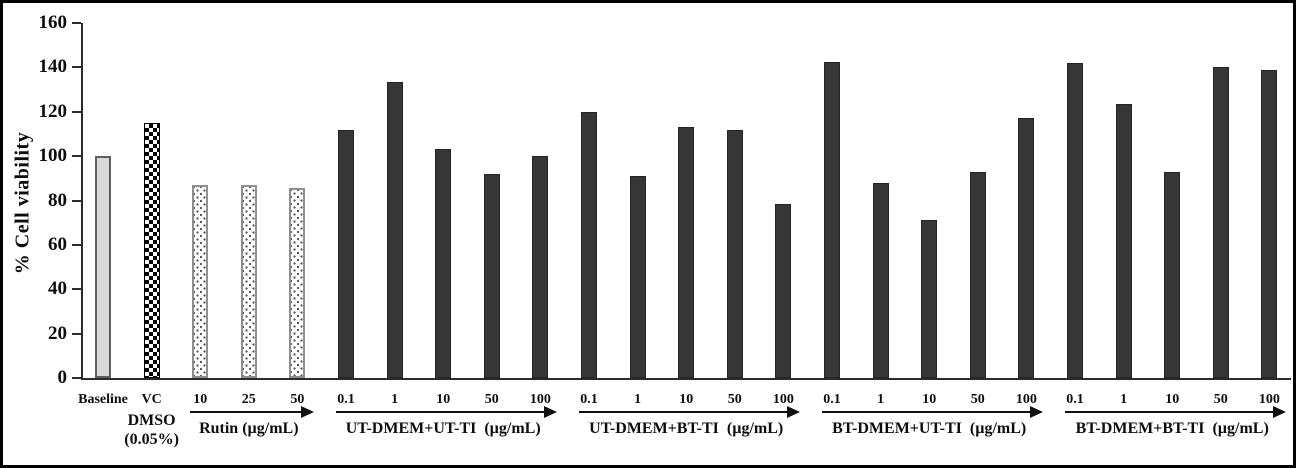 Image resolution: width=1296 pixels, height=468 pixels. I want to click on group-label-rutin: Rutin (µg/mL), so click(249, 428).